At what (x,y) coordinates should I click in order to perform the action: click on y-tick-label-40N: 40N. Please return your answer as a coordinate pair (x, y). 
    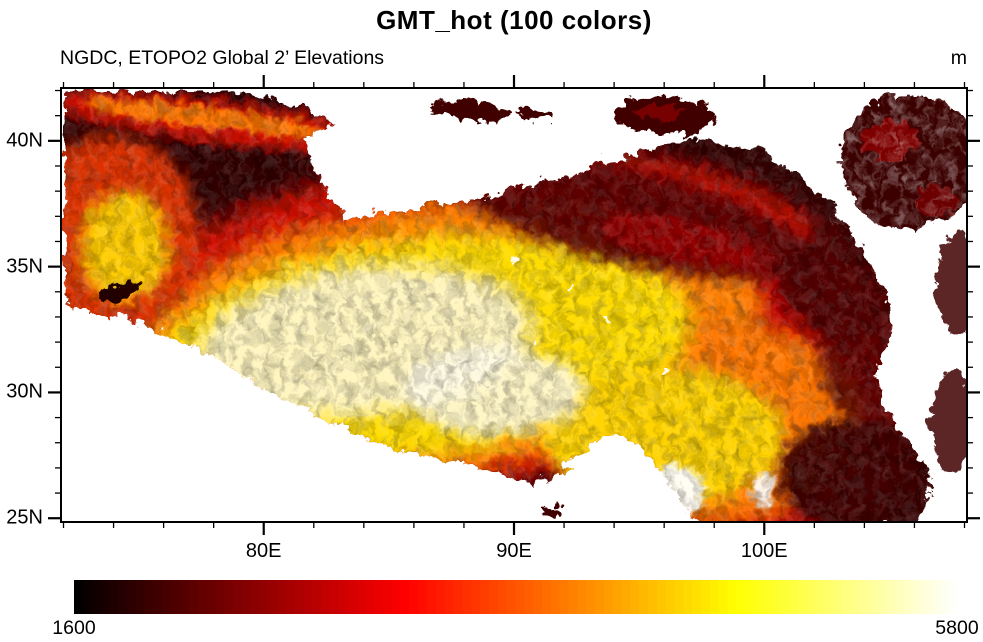
    Looking at the image, I should click on (24, 140).